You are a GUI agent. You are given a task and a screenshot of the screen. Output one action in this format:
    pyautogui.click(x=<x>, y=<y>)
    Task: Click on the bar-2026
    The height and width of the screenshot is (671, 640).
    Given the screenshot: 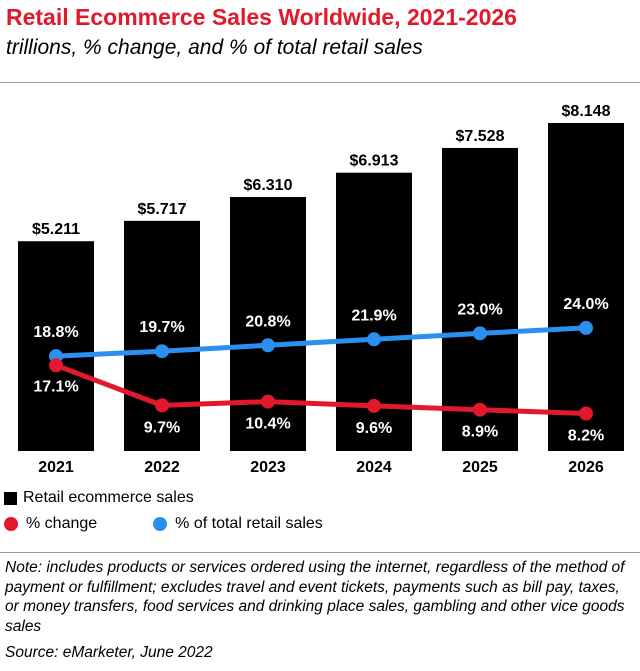 What is the action you would take?
    pyautogui.click(x=586, y=287)
    